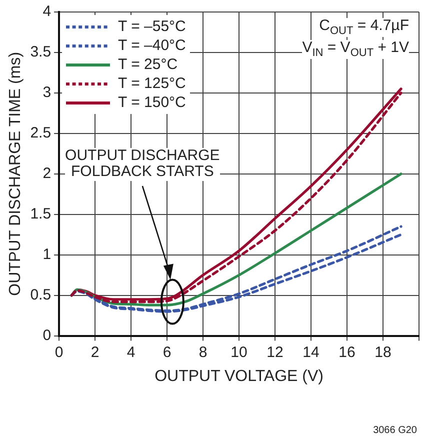 The width and height of the screenshot is (425, 438). What do you see at coordinates (275, 352) in the screenshot?
I see `x-tick-label: 12` at bounding box center [275, 352].